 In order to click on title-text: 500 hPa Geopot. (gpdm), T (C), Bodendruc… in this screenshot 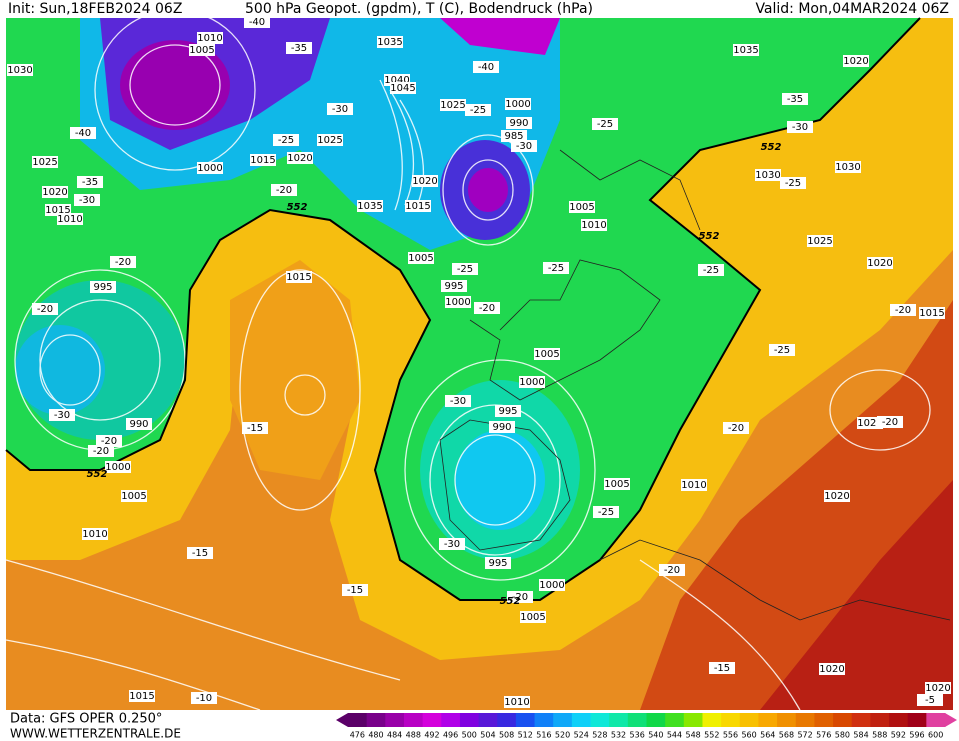, I will do `click(419, 9)`.